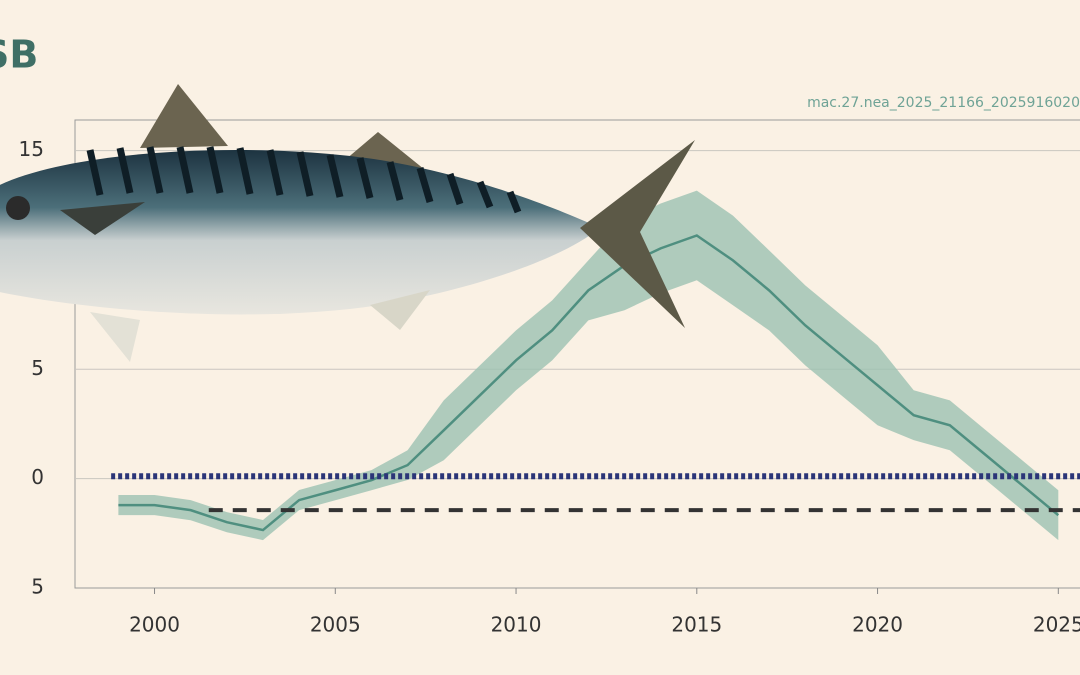  I want to click on pelvic-fin, so click(115, 337).